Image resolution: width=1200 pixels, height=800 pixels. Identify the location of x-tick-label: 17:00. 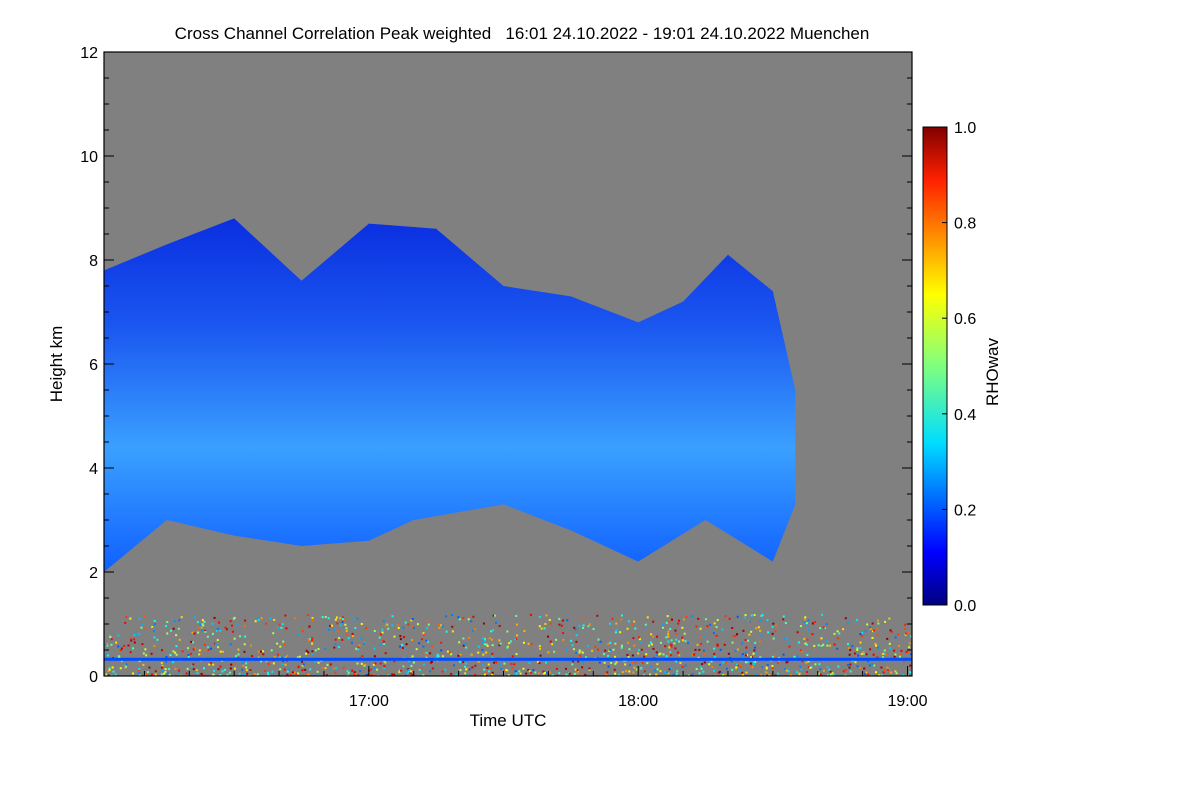
(369, 701).